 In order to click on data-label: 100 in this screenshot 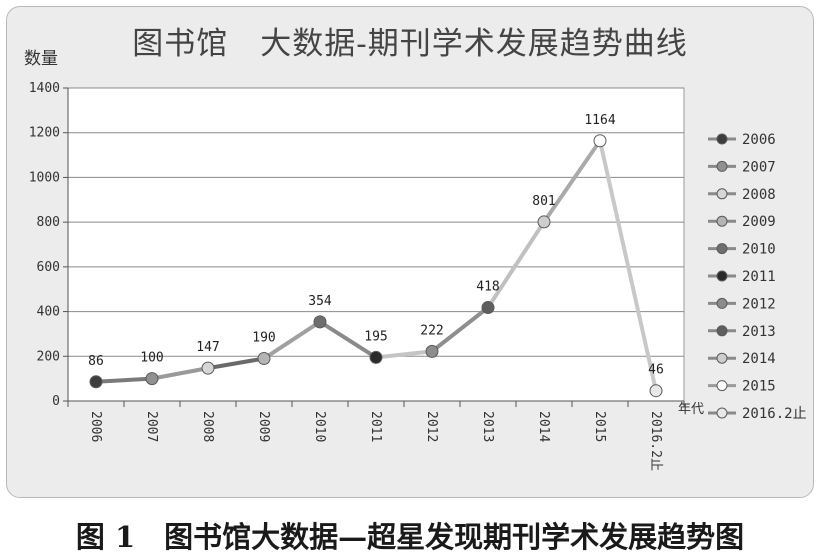, I will do `click(151, 358)`.